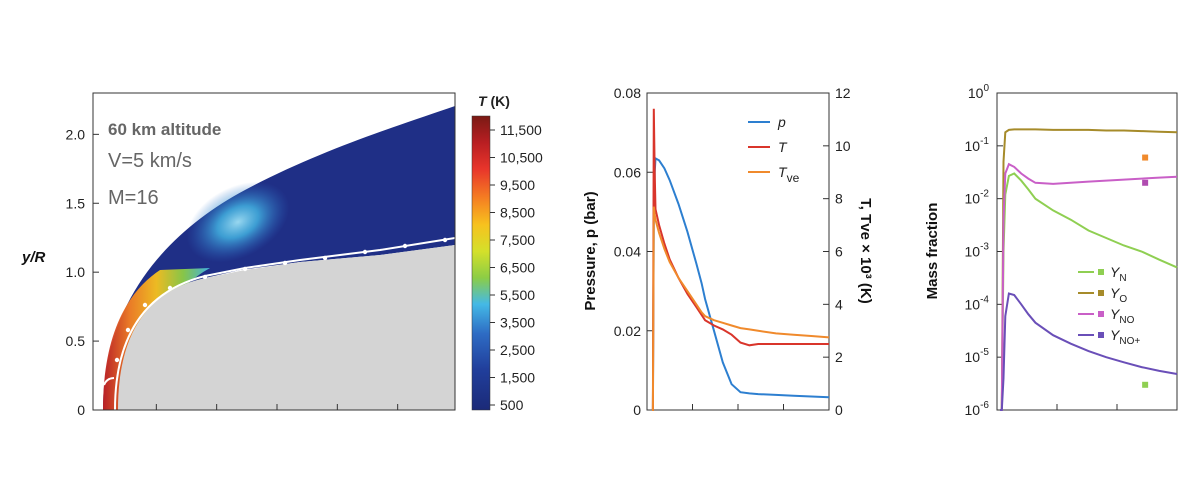  Describe the element at coordinates (1122, 316) in the screenshot. I see `legend-label-YNO: YNO` at that location.